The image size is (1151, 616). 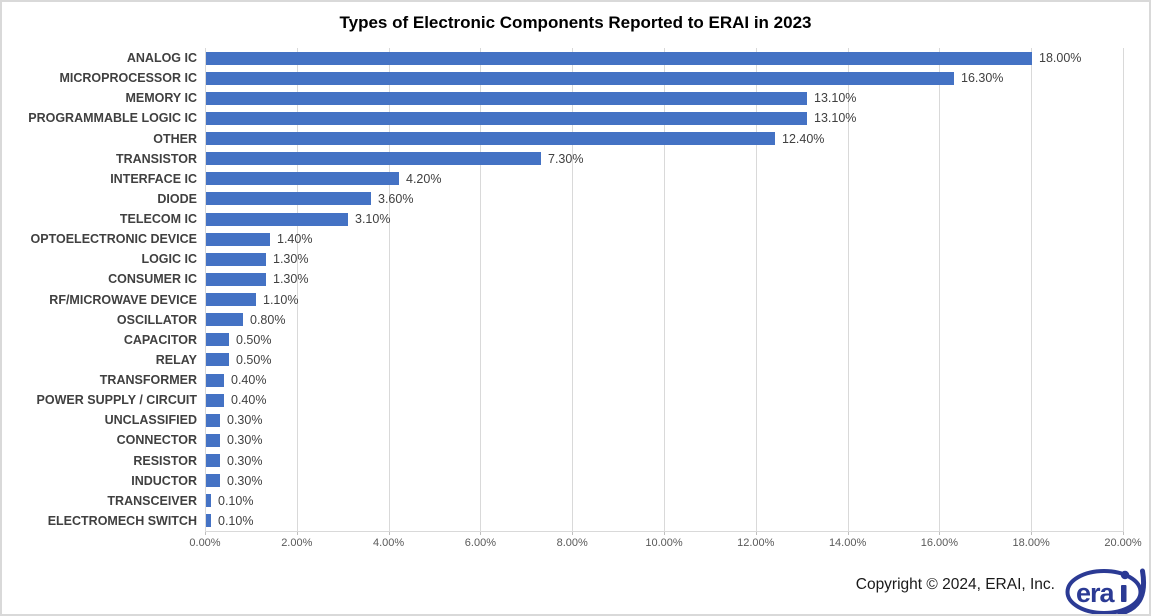 I want to click on x-axis-label: 0.00%, so click(x=205, y=543).